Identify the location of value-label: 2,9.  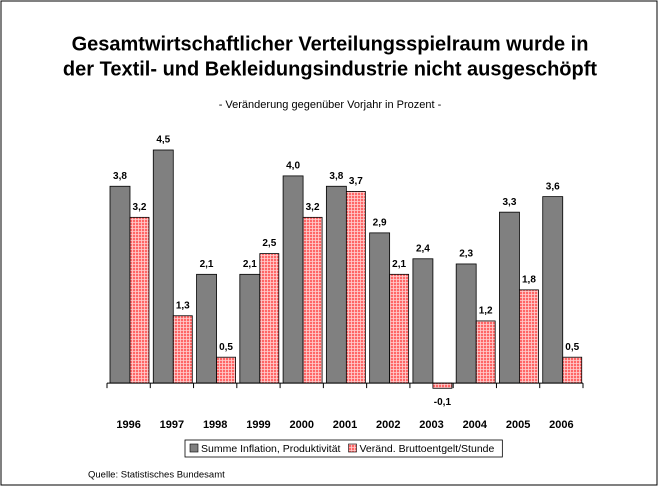
(380, 223).